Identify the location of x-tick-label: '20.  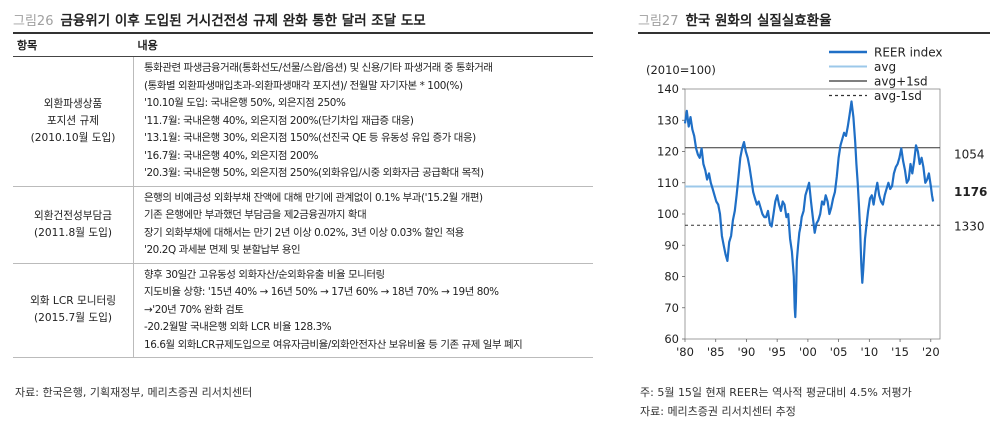
(931, 352).